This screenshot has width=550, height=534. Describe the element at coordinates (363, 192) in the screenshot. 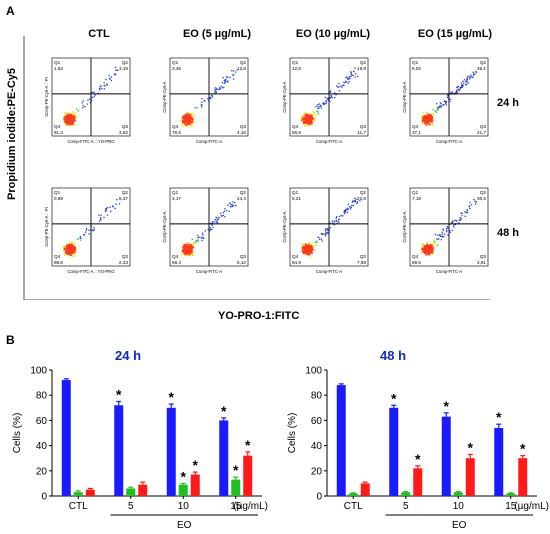

I see `quadrant-q2-name: Q2` at that location.